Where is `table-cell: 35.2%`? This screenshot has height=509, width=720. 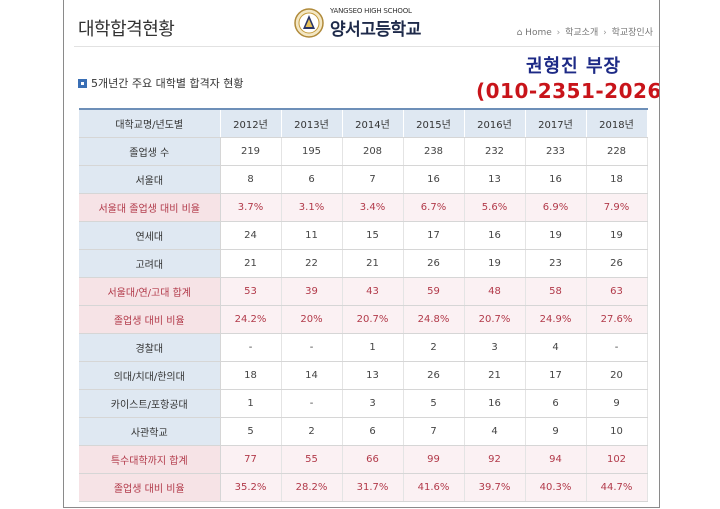 table-cell: 35.2% is located at coordinates (251, 487).